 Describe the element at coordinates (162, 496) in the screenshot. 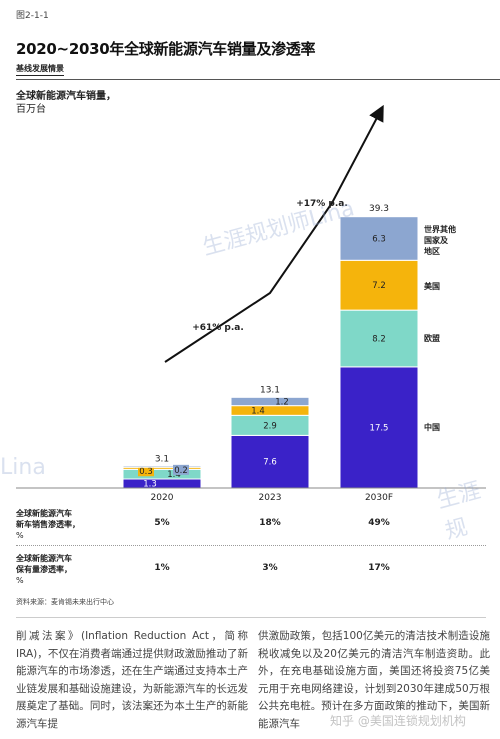

I see `x-tick-2020: 2020` at that location.